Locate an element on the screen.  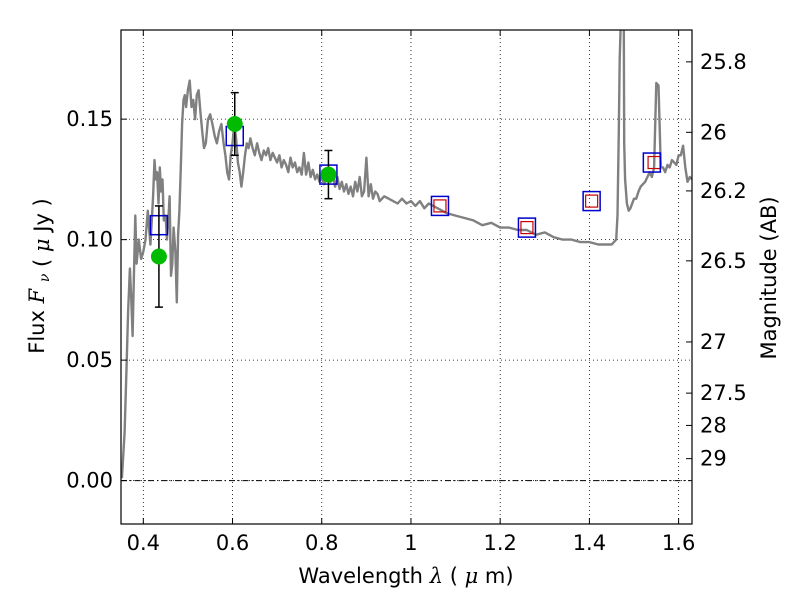
x-tick-label: 0.6 is located at coordinates (232, 543).